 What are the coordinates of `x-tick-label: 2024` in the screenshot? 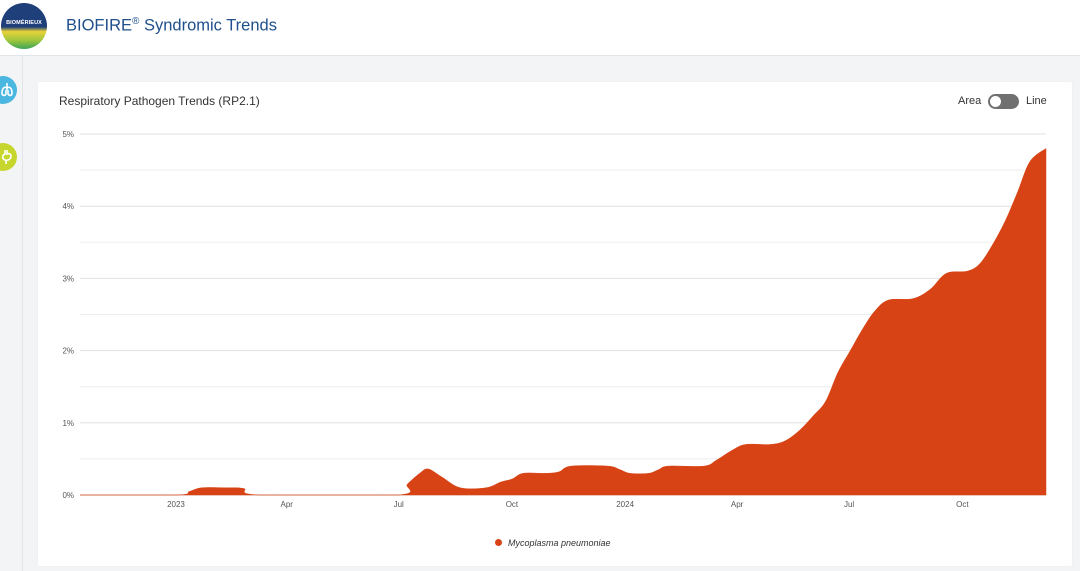 It's located at (625, 504).